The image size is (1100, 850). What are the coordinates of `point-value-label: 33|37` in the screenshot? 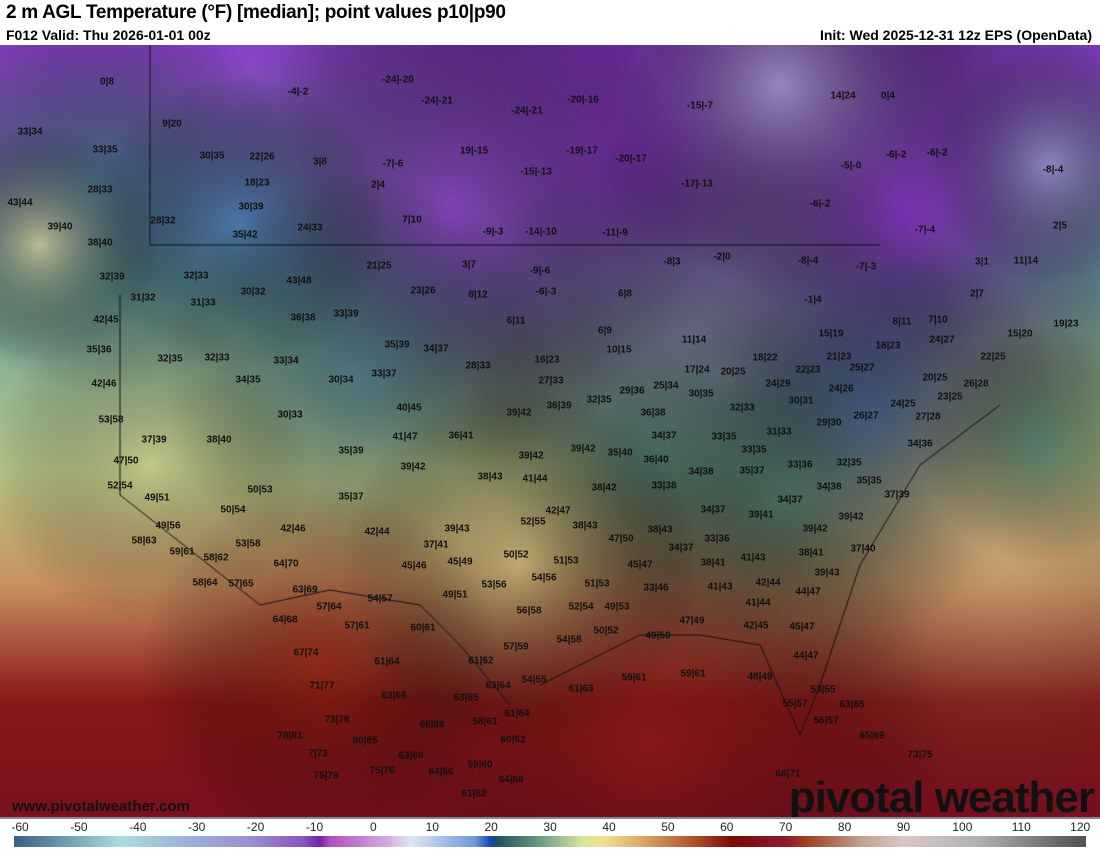 It's located at (384, 374).